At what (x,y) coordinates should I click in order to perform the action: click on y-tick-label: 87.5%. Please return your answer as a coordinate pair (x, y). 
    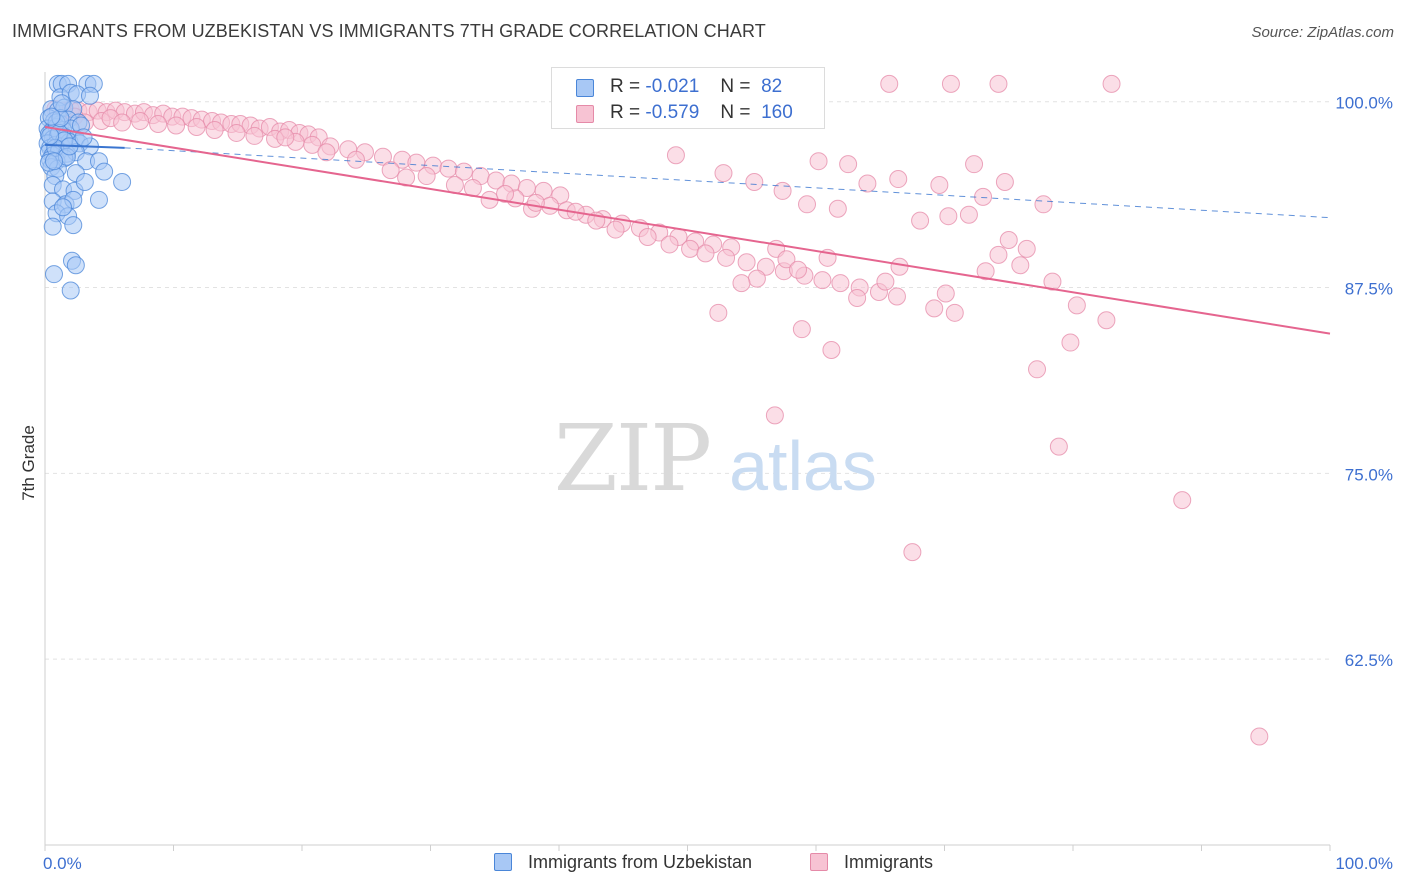
    Looking at the image, I should click on (1369, 289).